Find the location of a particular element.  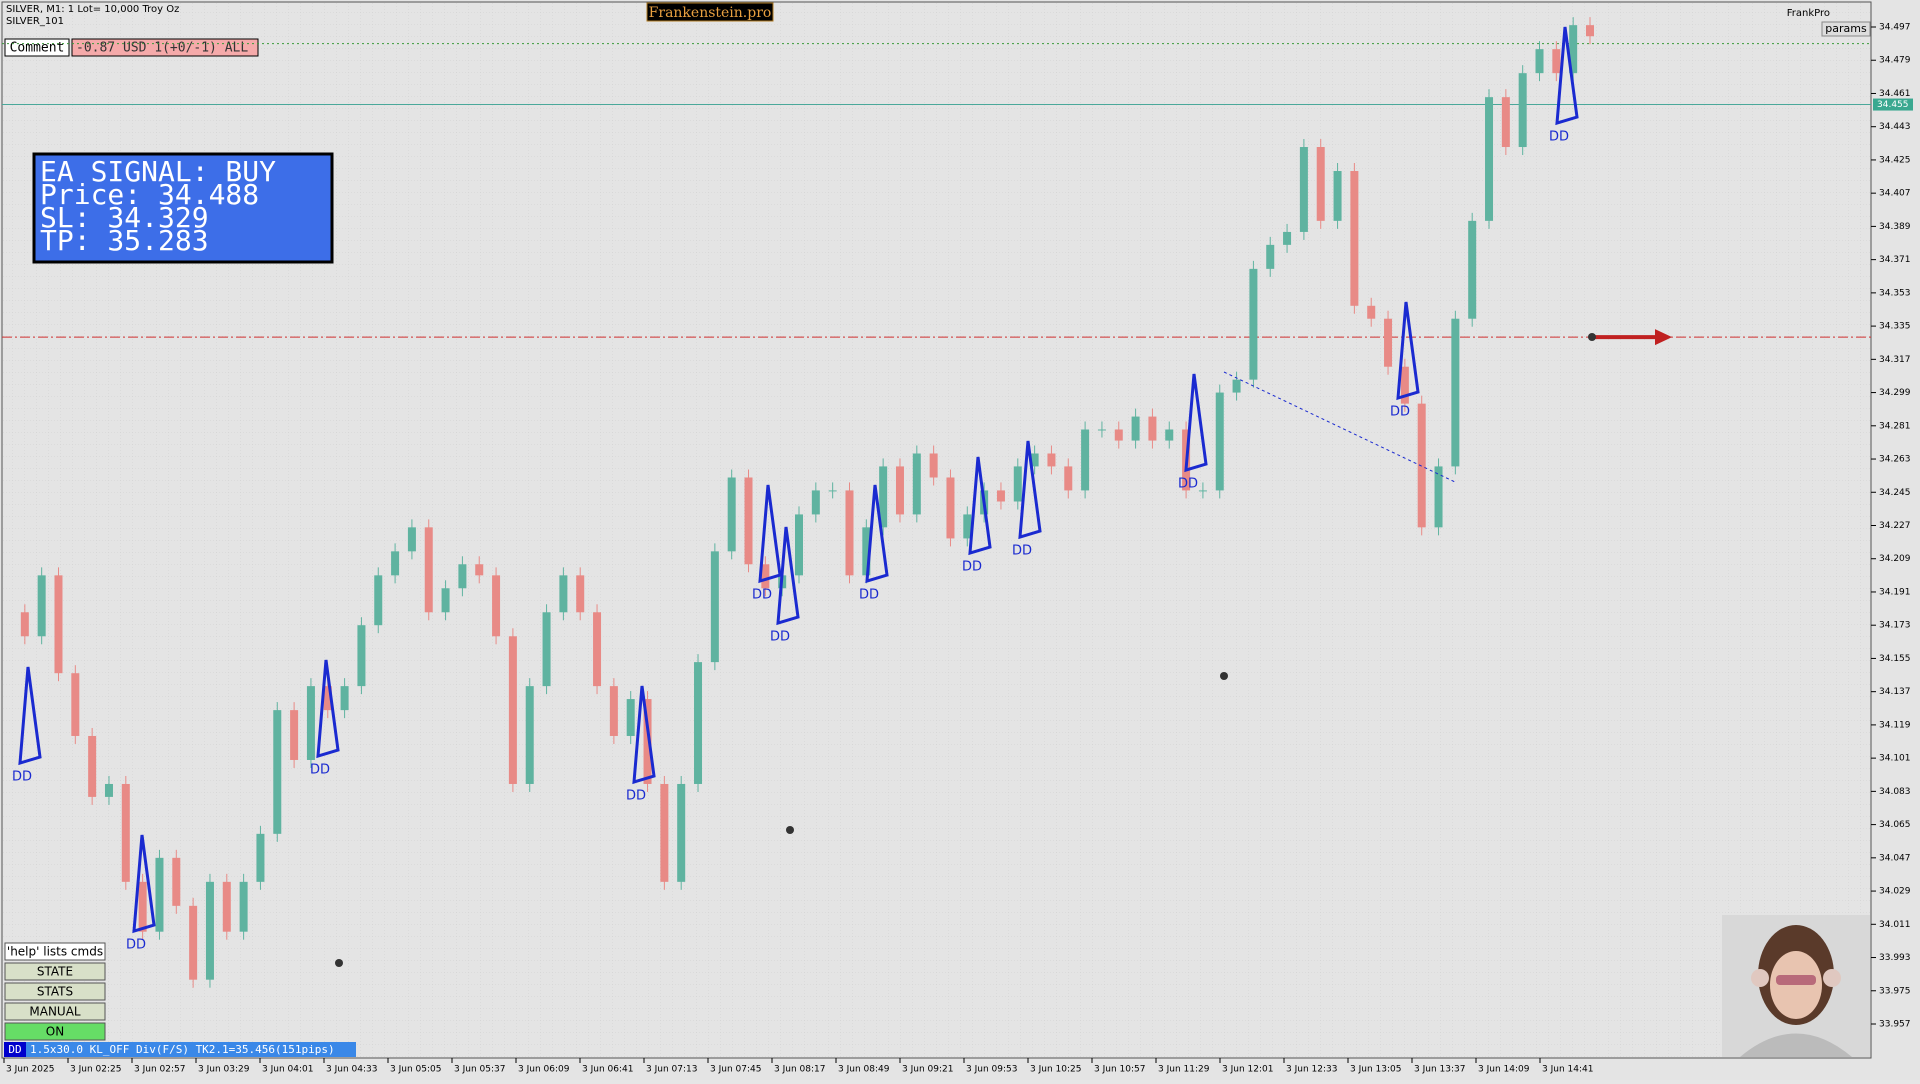

comment-label: Comment is located at coordinates (37, 48).